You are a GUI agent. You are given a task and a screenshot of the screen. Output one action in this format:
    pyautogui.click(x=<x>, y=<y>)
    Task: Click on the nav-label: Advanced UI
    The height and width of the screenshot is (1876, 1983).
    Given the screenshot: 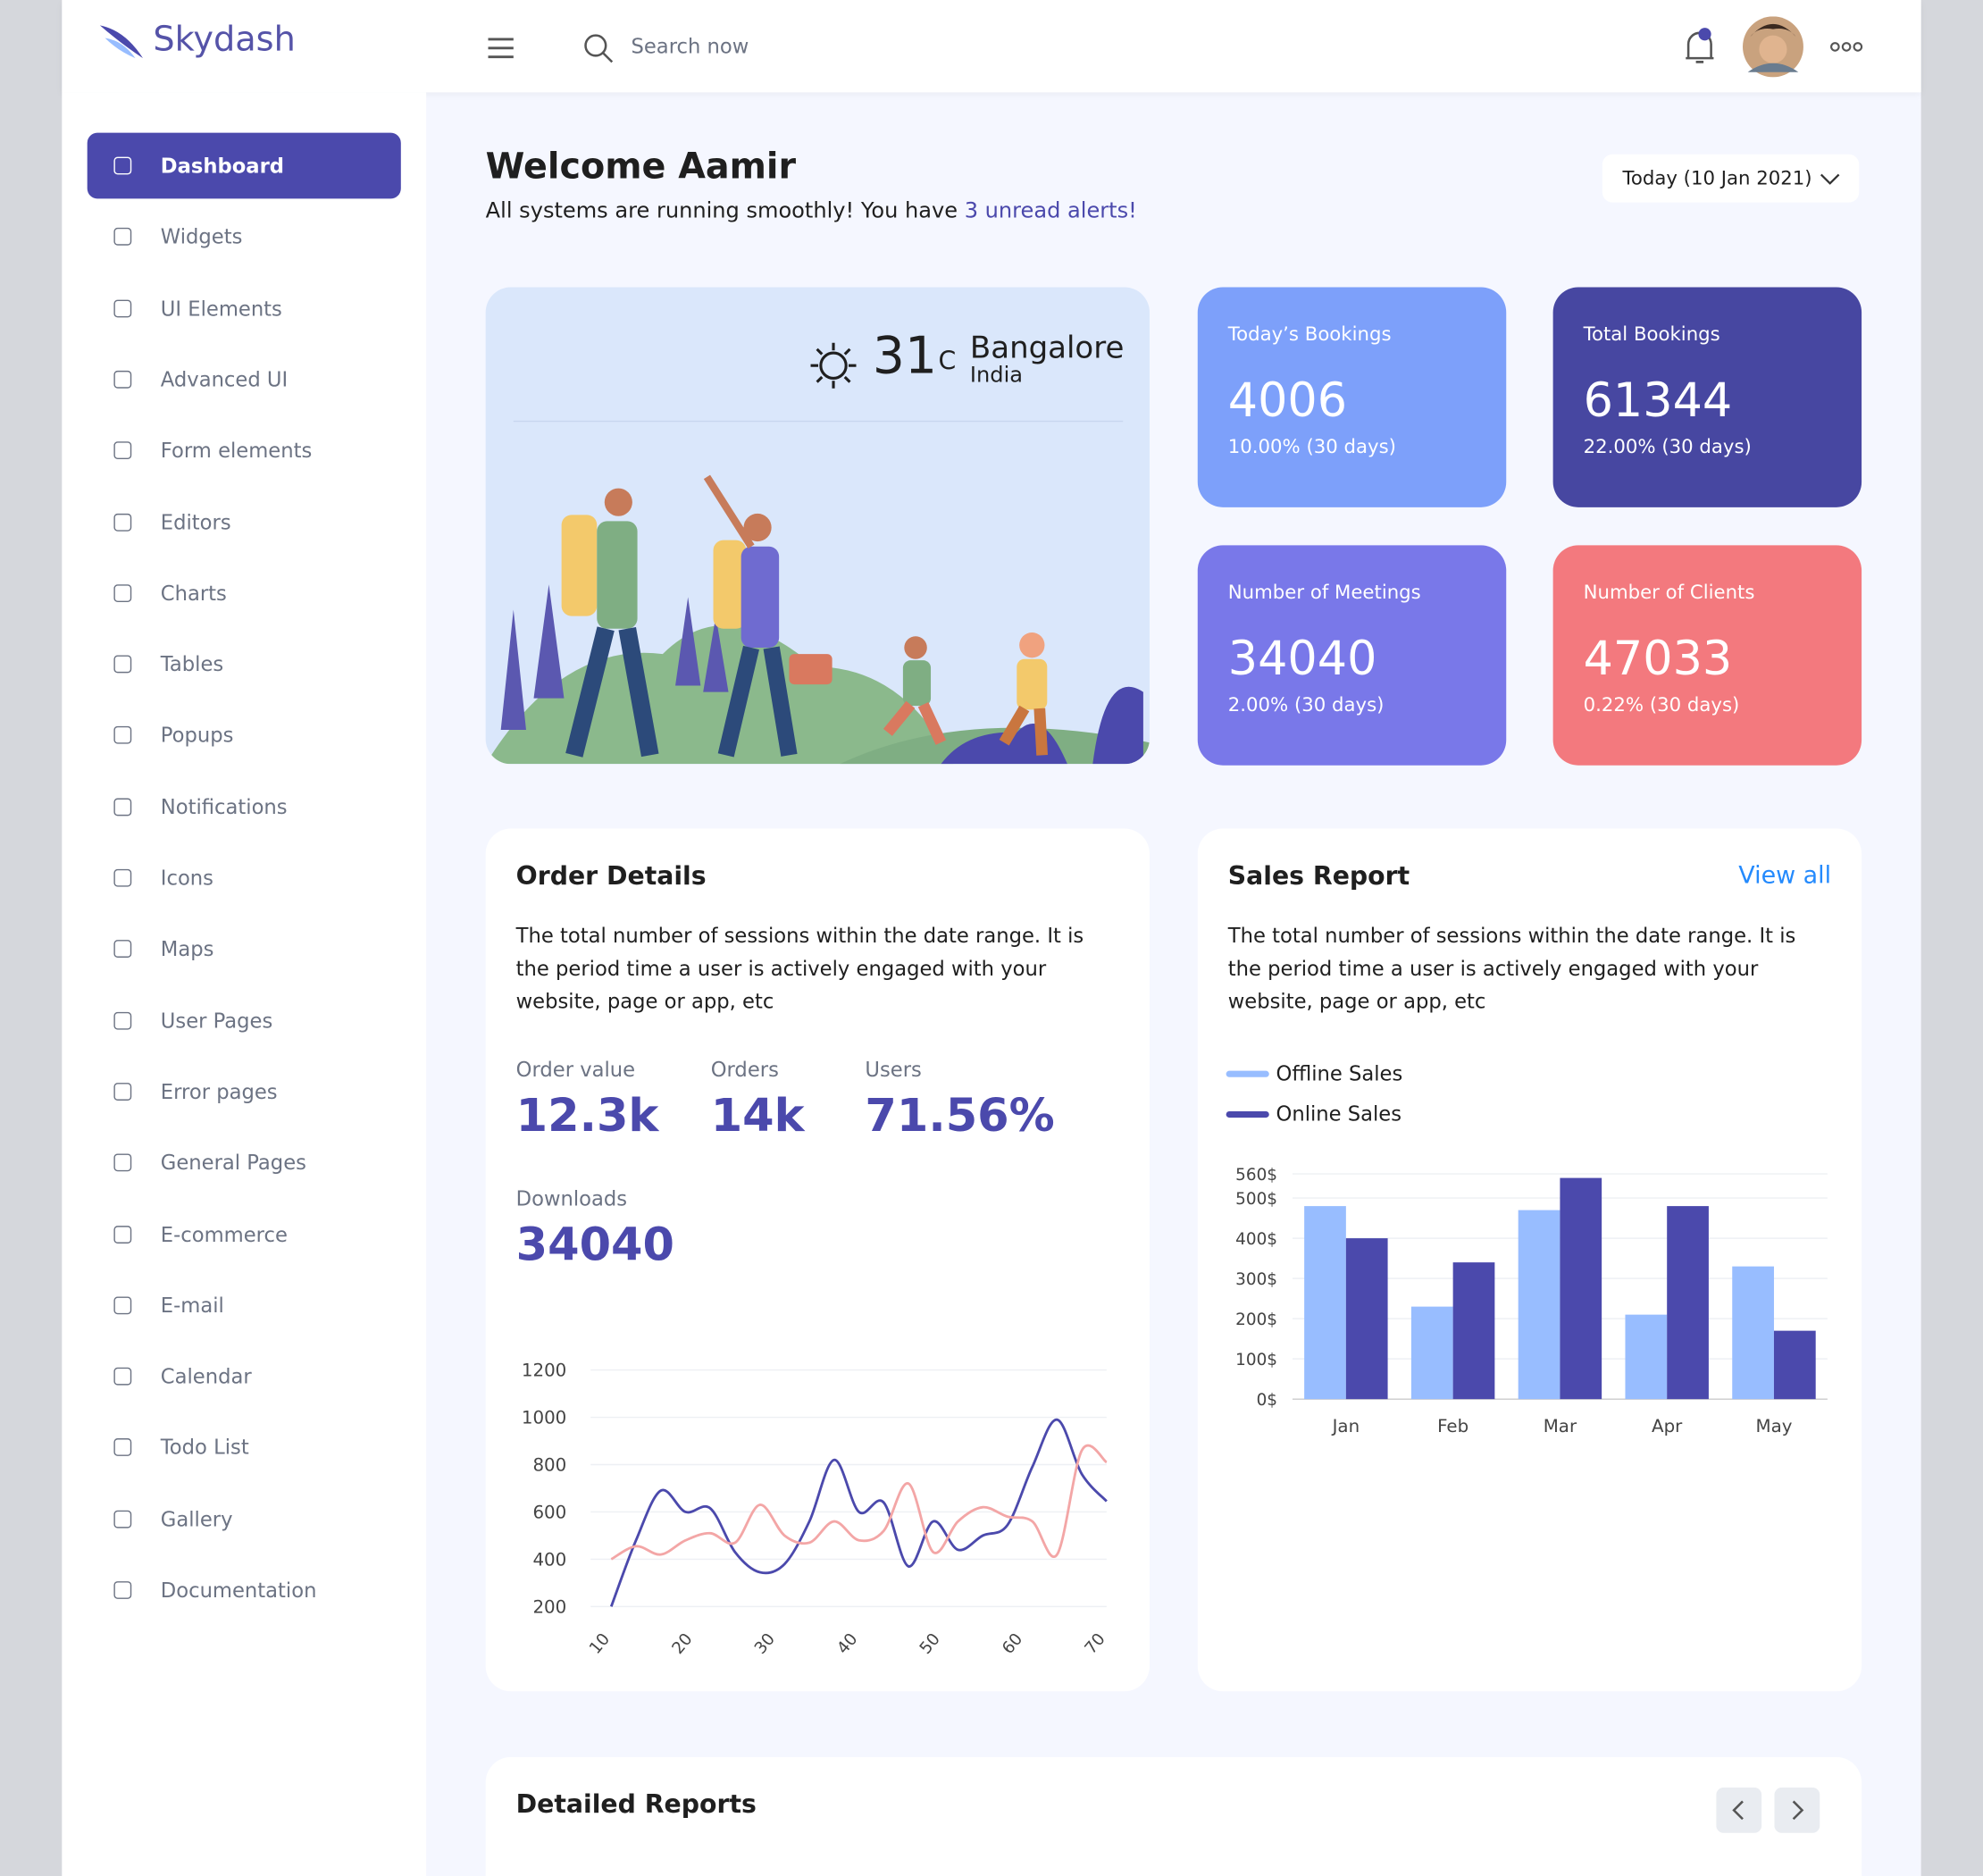 What is the action you would take?
    pyautogui.click(x=224, y=379)
    